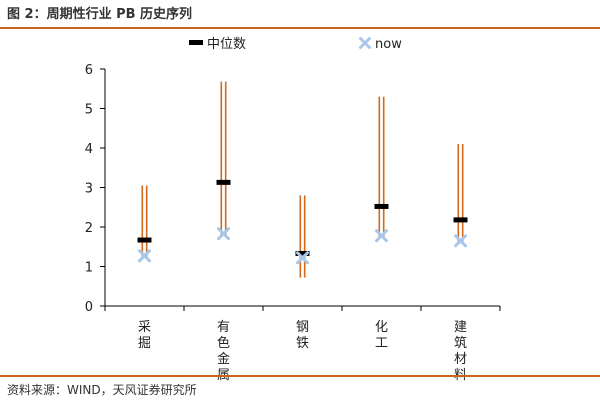 Image resolution: width=600 pixels, height=403 pixels. Describe the element at coordinates (302, 246) in the screenshot. I see `now-markers` at that location.